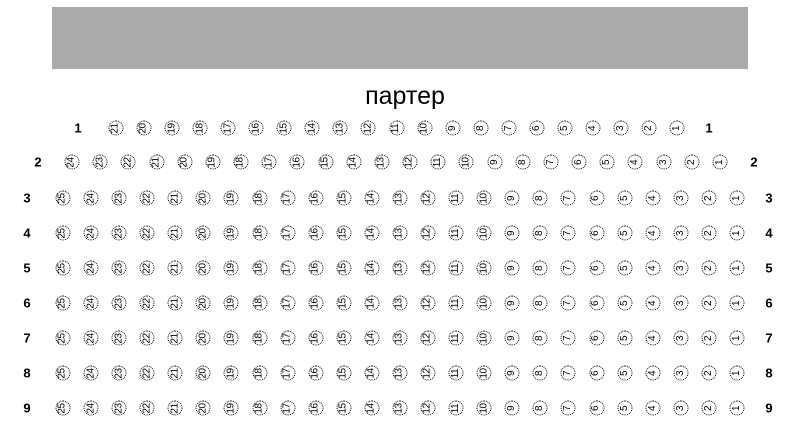  I want to click on seat-row5-17: 17, so click(288, 268).